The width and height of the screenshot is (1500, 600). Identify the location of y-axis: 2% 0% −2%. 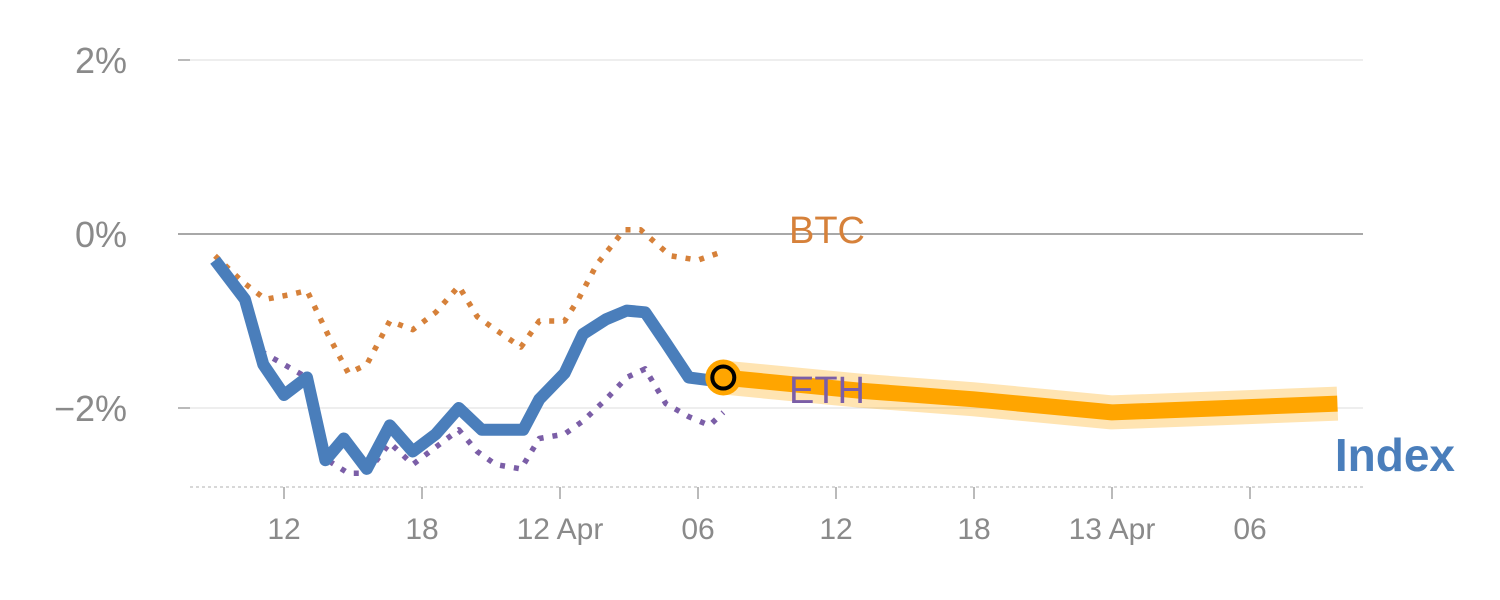
(90, 234).